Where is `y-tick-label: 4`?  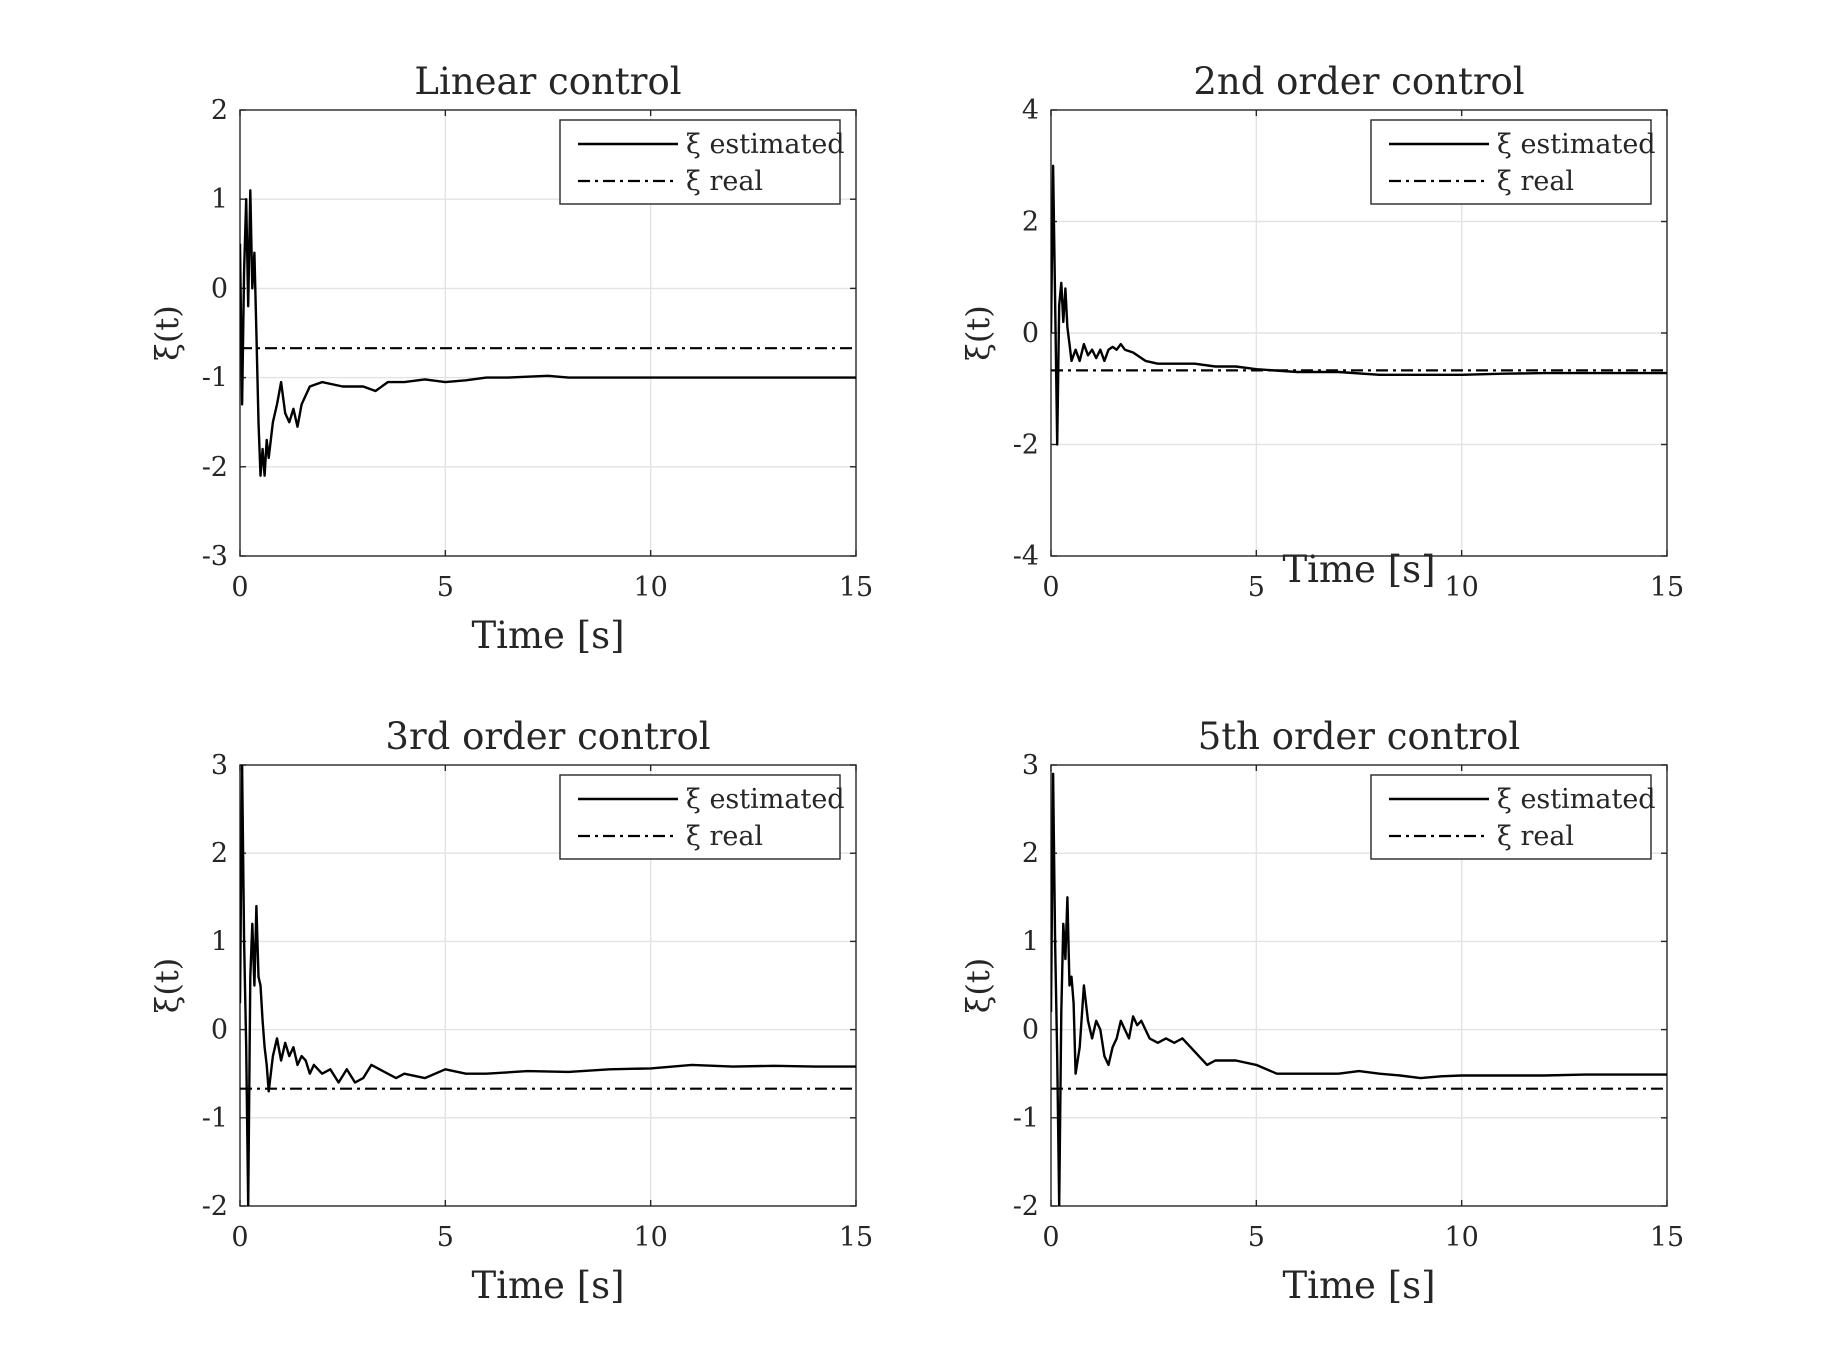
y-tick-label: 4 is located at coordinates (1030, 110).